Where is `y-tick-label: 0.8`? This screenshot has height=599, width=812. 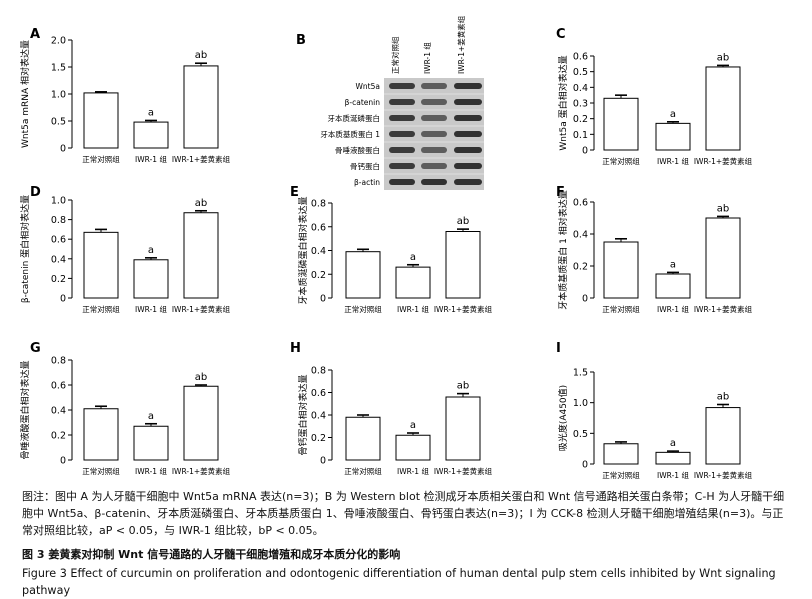
y-tick-label: 0.8 is located at coordinates (318, 204).